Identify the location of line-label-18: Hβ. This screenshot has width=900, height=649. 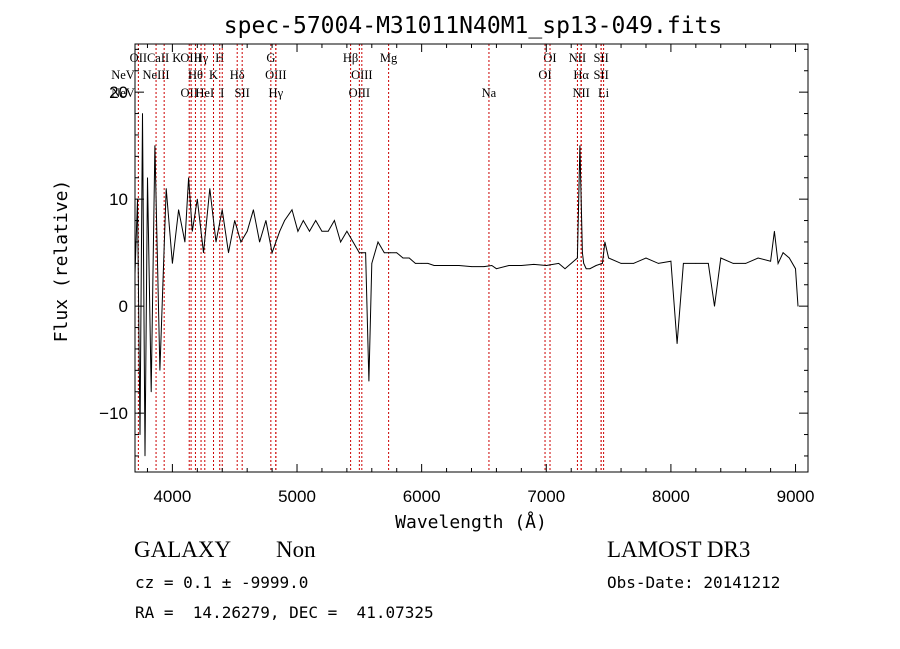
(350, 58).